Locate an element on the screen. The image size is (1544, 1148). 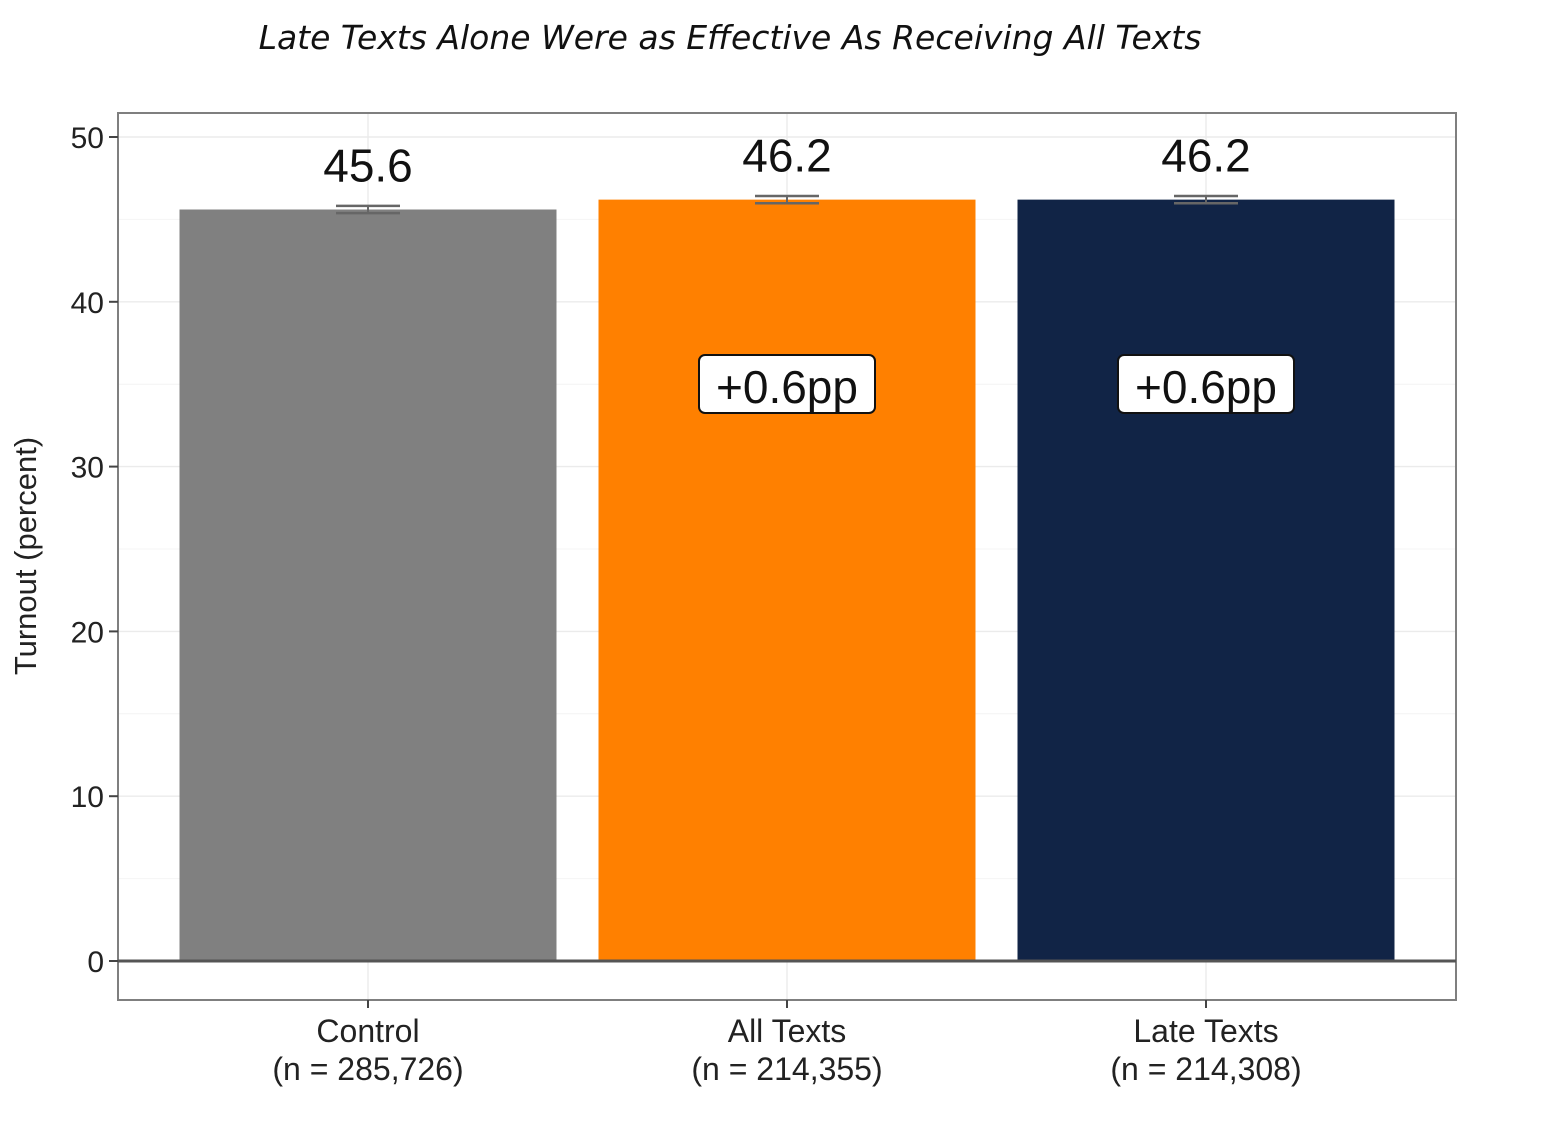
x-tick-n-label: (n = 285,726) is located at coordinates (367, 1069).